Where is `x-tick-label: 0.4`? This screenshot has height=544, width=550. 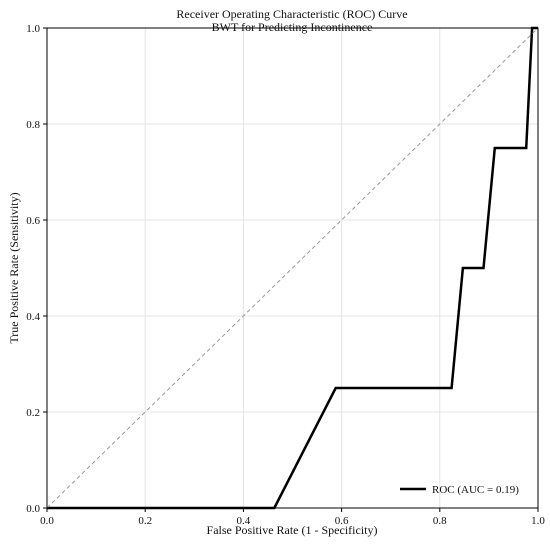
x-tick-label: 0.4 is located at coordinates (244, 521).